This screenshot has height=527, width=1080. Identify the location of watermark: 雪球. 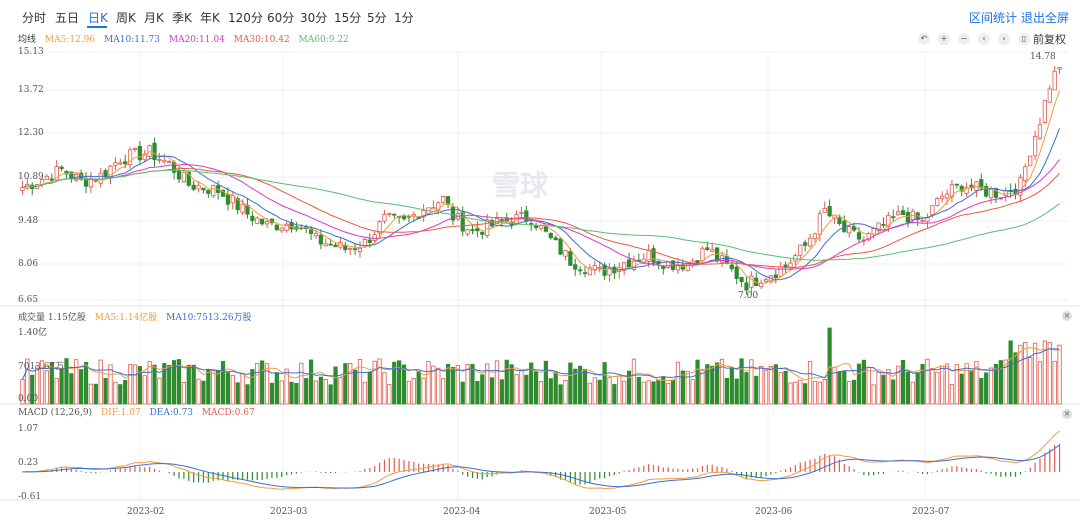
(520, 185).